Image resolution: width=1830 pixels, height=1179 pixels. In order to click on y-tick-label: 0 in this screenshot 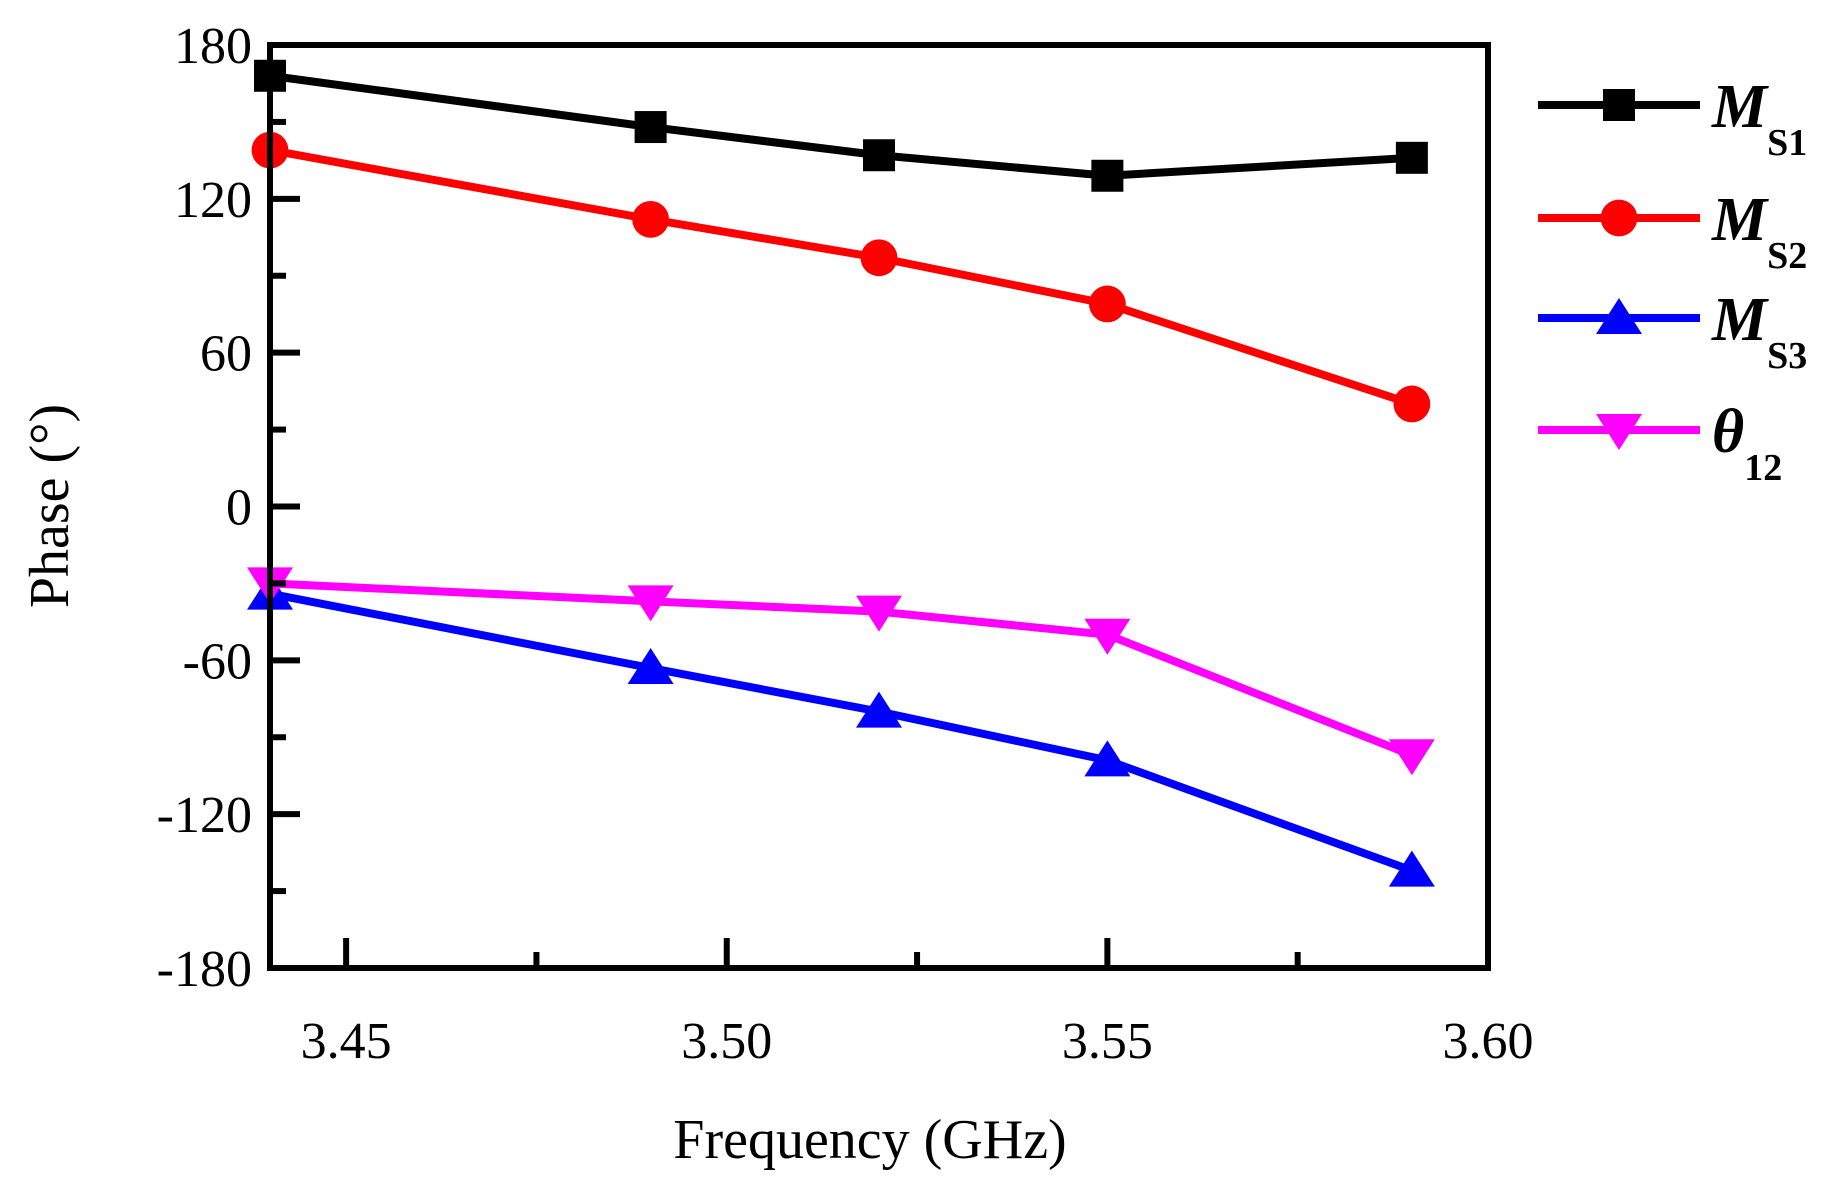, I will do `click(239, 508)`.